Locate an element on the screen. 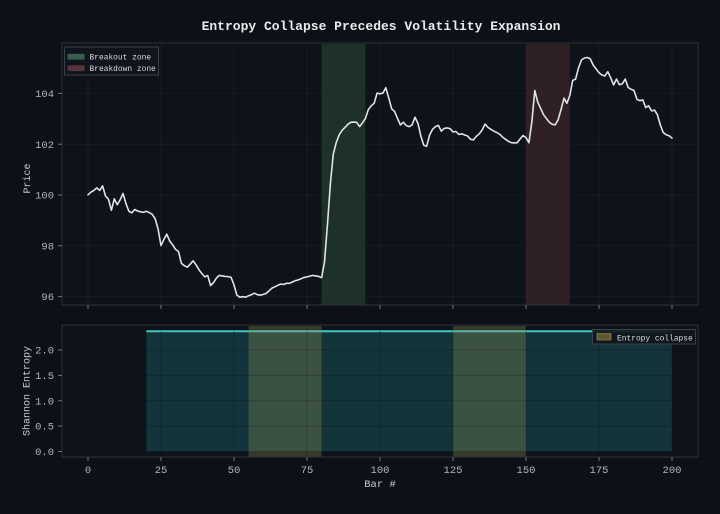  svg-text: 2.0 is located at coordinates (44, 352).